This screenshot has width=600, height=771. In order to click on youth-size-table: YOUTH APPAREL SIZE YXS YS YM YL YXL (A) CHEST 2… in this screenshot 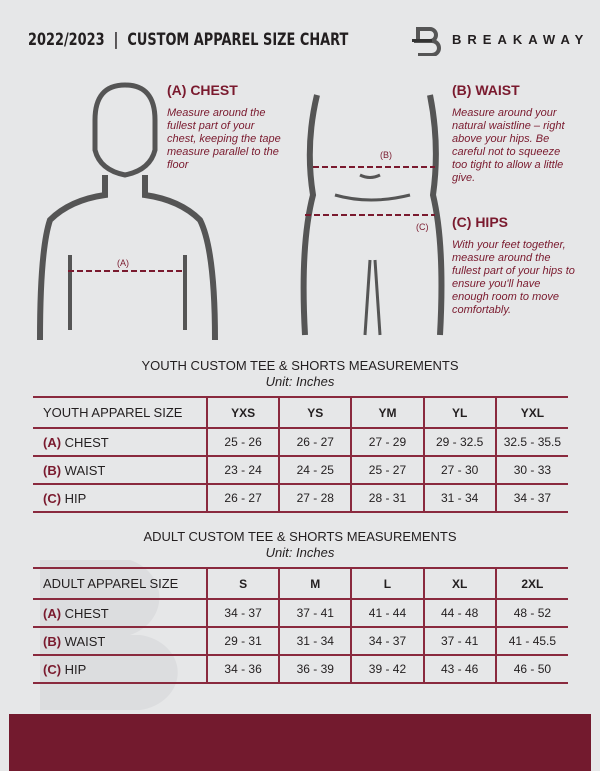, I will do `click(300, 454)`.